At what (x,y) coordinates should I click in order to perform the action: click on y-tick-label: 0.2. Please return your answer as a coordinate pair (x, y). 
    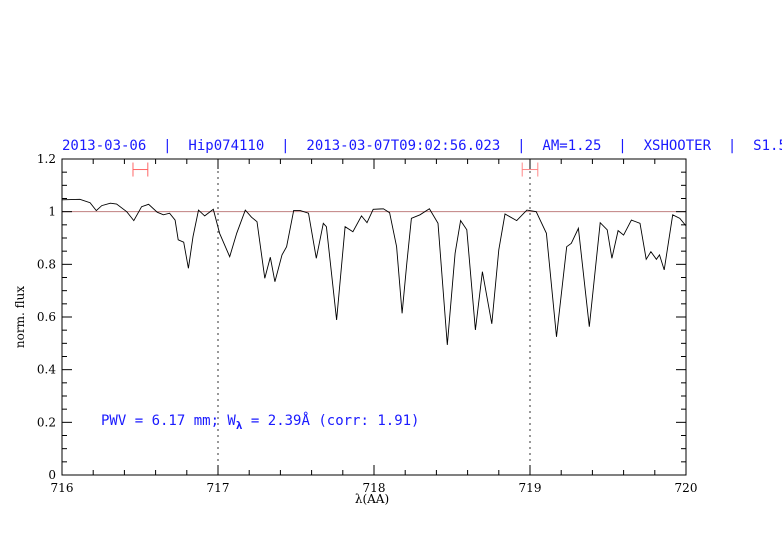
    Looking at the image, I should click on (46, 422).